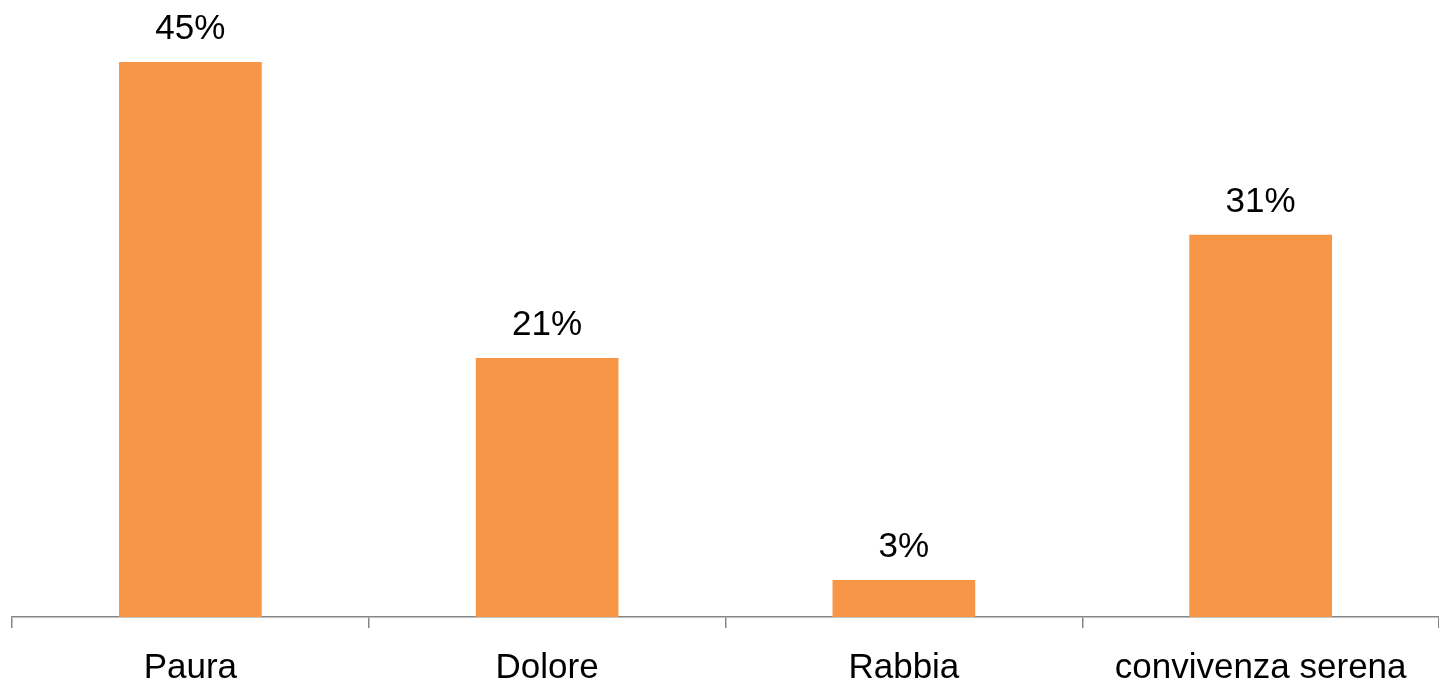 The height and width of the screenshot is (686, 1439). Describe the element at coordinates (547, 323) in the screenshot. I see `data-label: 21%` at that location.